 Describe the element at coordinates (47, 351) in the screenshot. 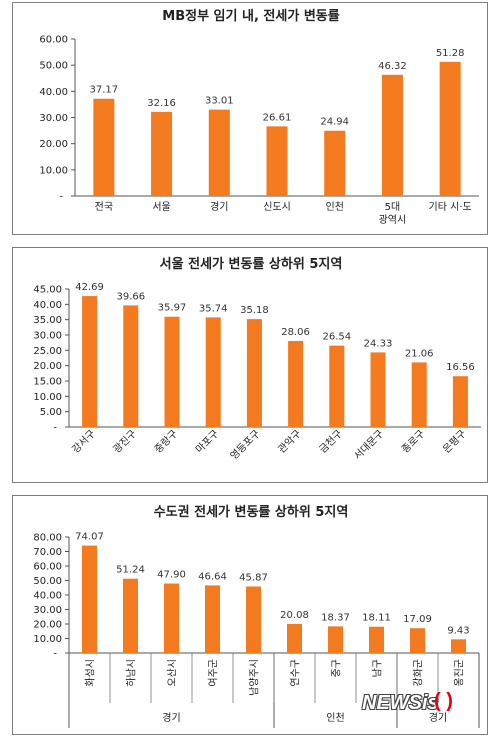

I see `y-tick-label: 25.00` at that location.